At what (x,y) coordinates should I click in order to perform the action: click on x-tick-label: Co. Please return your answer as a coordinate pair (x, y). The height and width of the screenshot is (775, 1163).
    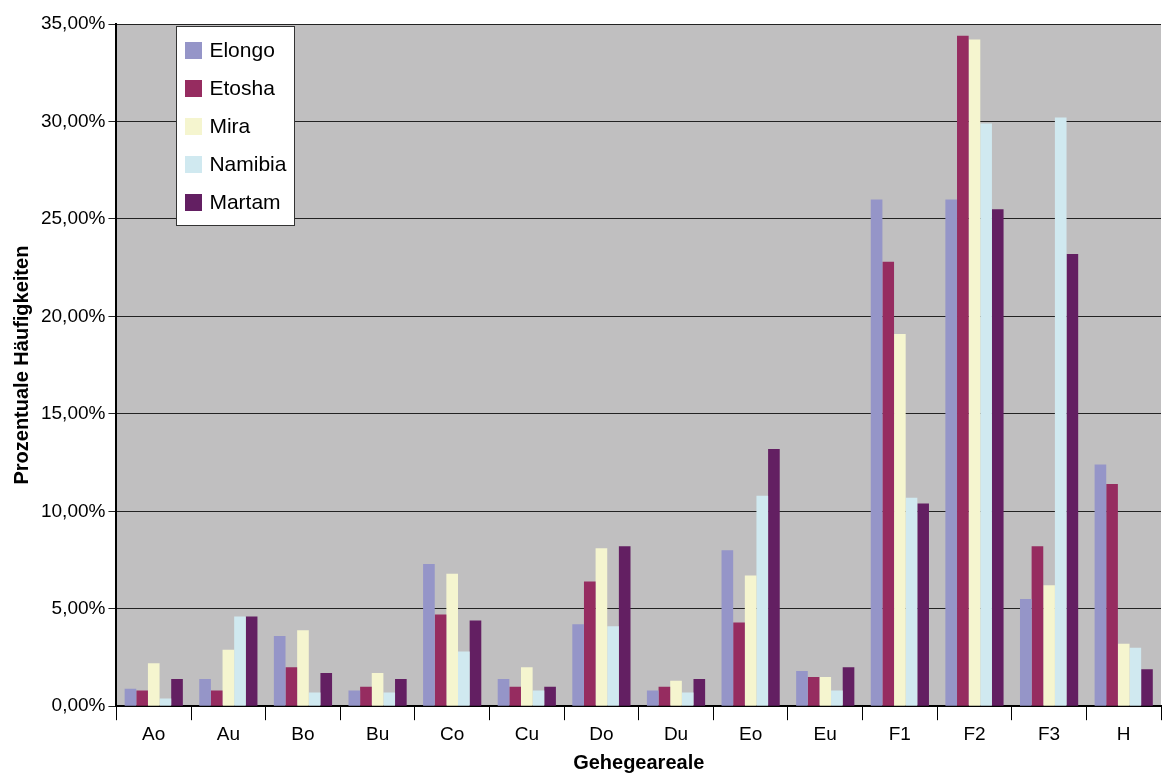
    Looking at the image, I should click on (452, 733).